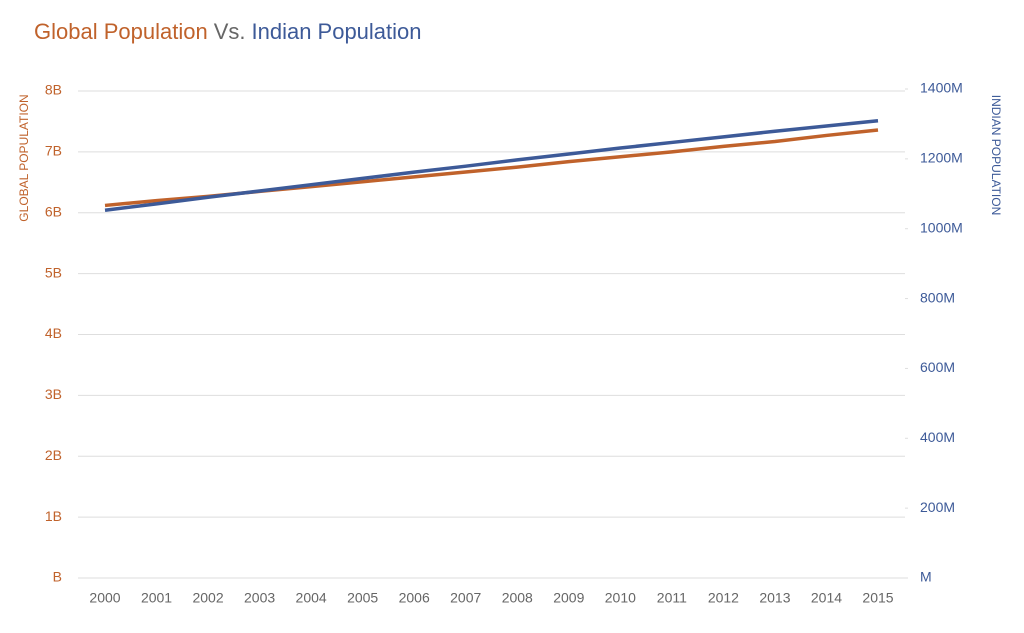  What do you see at coordinates (53, 455) in the screenshot?
I see `y-tick-label: 2B` at bounding box center [53, 455].